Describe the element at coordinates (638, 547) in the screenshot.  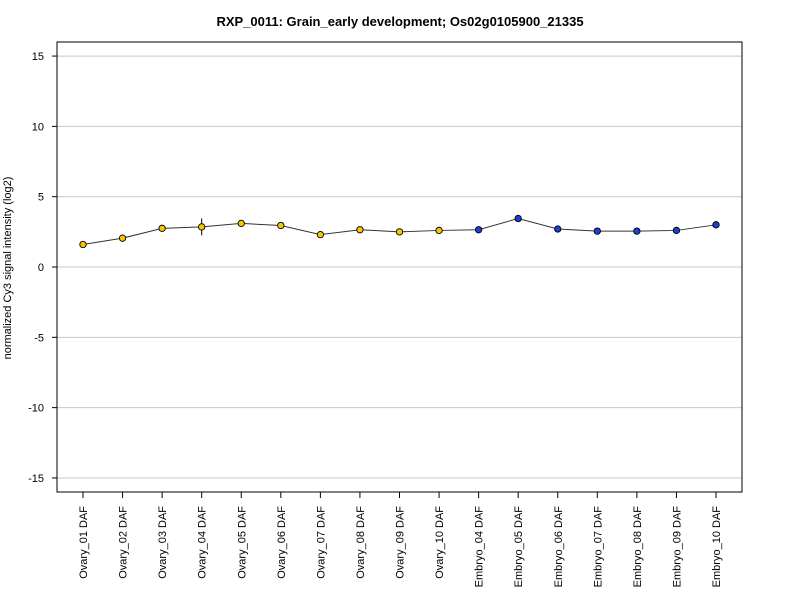
I see `x-tick-label: Embryo_08 DAF` at that location.